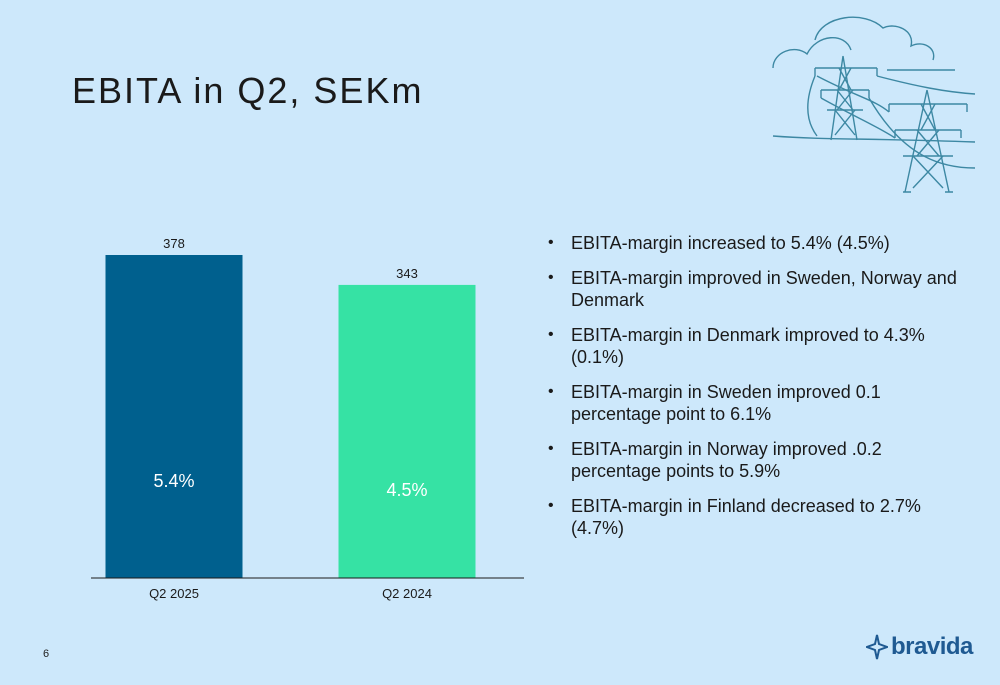  I want to click on inner-label-1: 4.5%, so click(406, 490).